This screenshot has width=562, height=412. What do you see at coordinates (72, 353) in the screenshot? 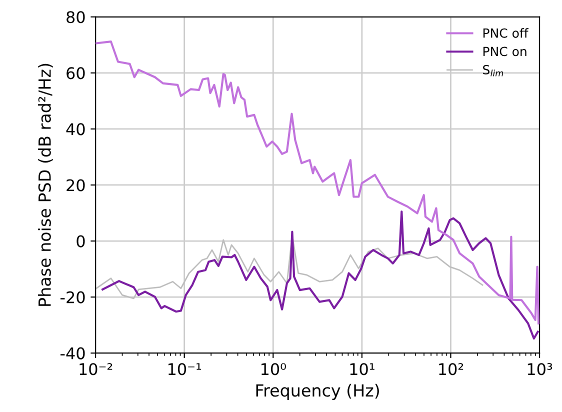
I see `y-tick-label: -40` at bounding box center [72, 353].